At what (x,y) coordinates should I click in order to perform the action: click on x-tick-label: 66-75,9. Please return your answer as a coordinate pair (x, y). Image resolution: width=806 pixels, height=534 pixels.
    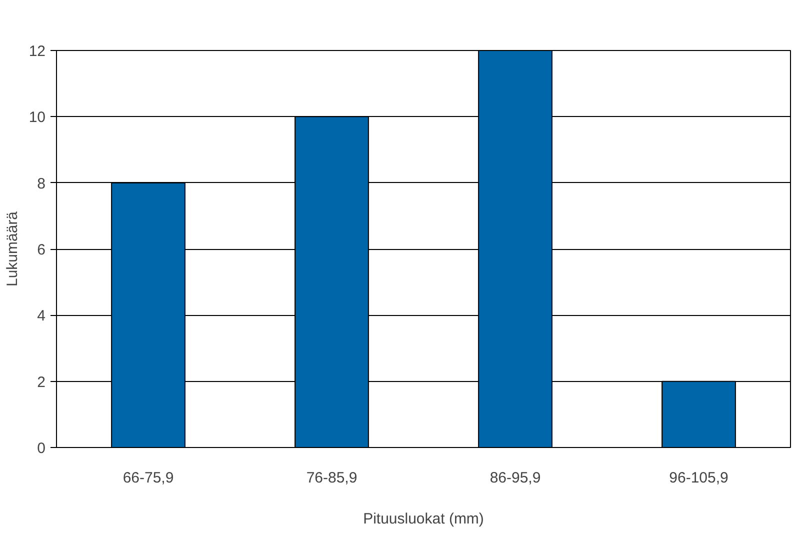
    Looking at the image, I should click on (148, 478).